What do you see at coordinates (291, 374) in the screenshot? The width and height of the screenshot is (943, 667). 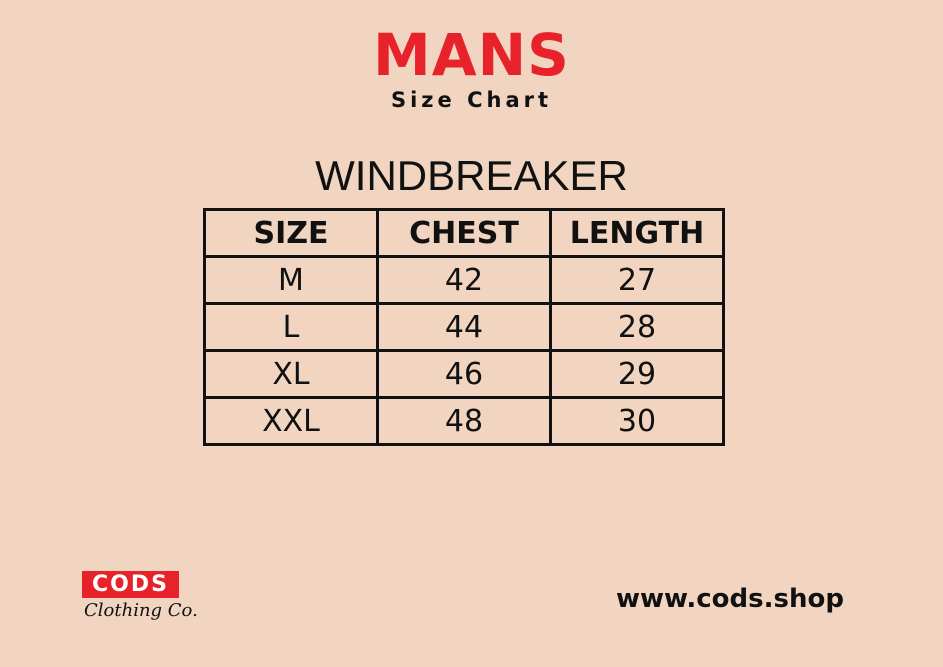 I see `cell-size: XL` at bounding box center [291, 374].